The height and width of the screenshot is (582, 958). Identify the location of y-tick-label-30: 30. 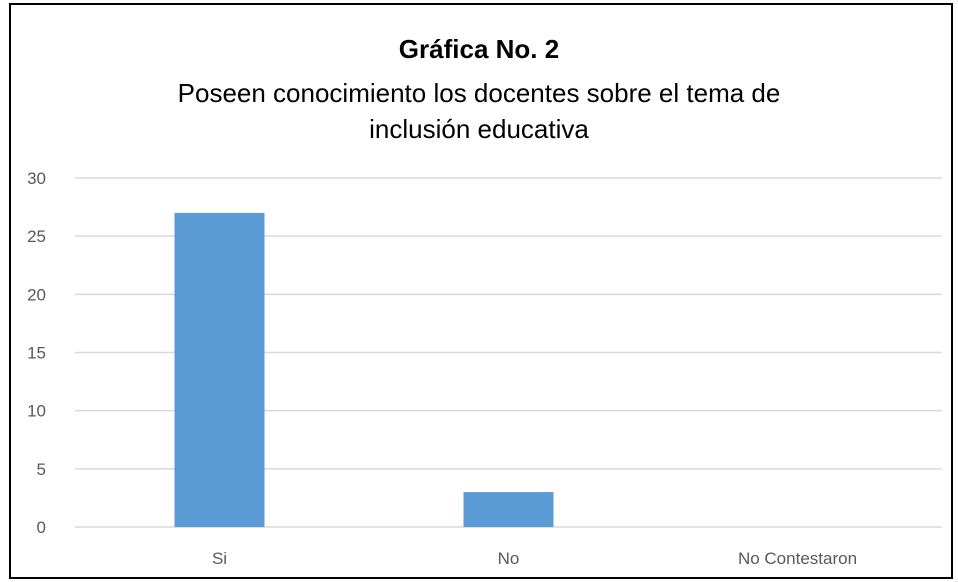
(36, 178).